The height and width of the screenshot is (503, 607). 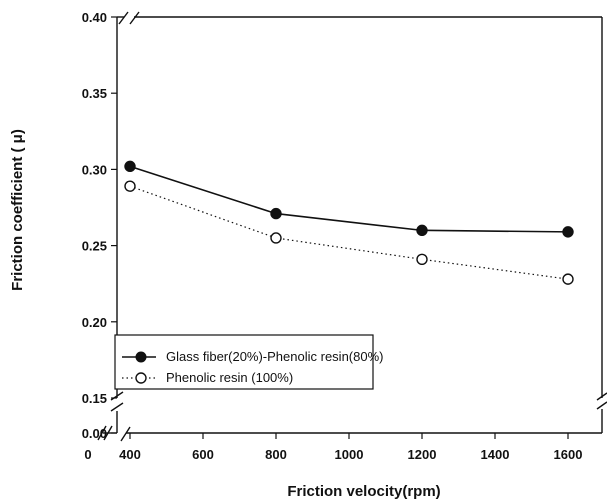 I want to click on legend-box, so click(x=244, y=362).